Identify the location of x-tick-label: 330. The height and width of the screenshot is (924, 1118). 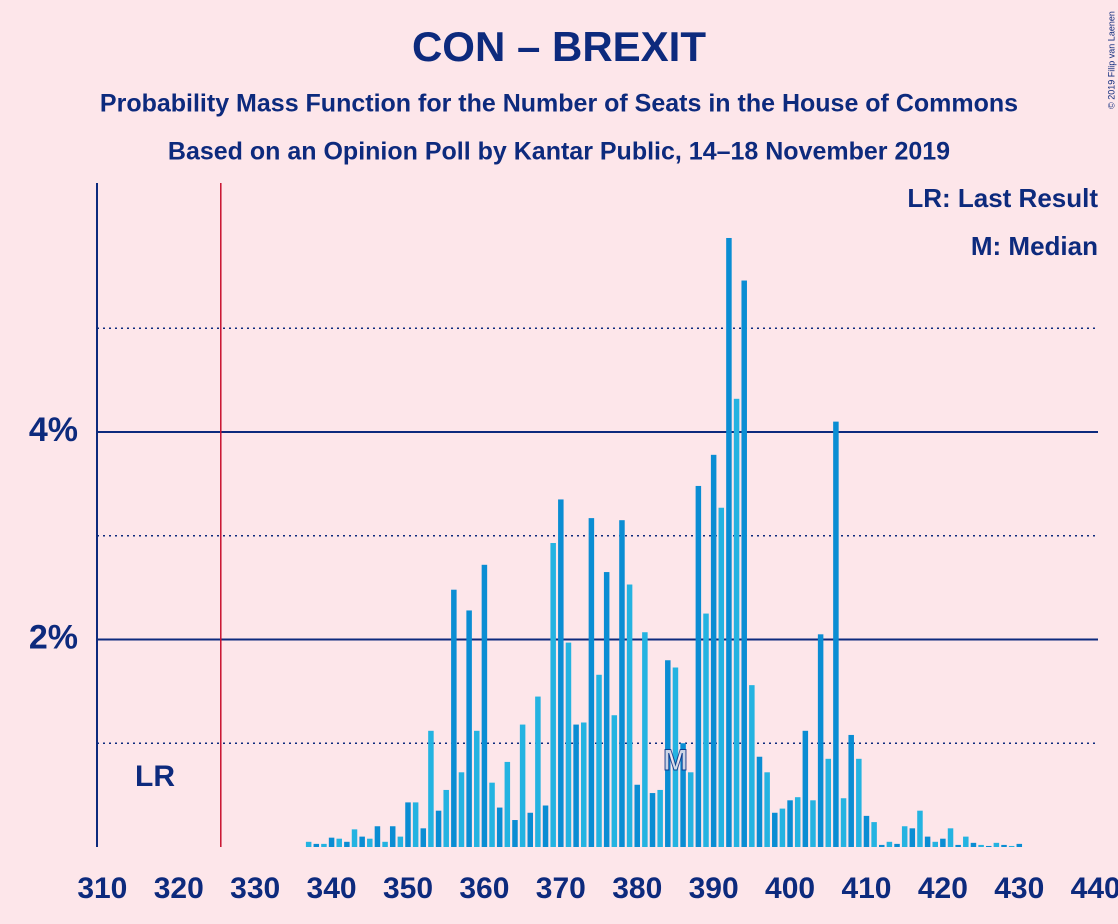
(255, 888).